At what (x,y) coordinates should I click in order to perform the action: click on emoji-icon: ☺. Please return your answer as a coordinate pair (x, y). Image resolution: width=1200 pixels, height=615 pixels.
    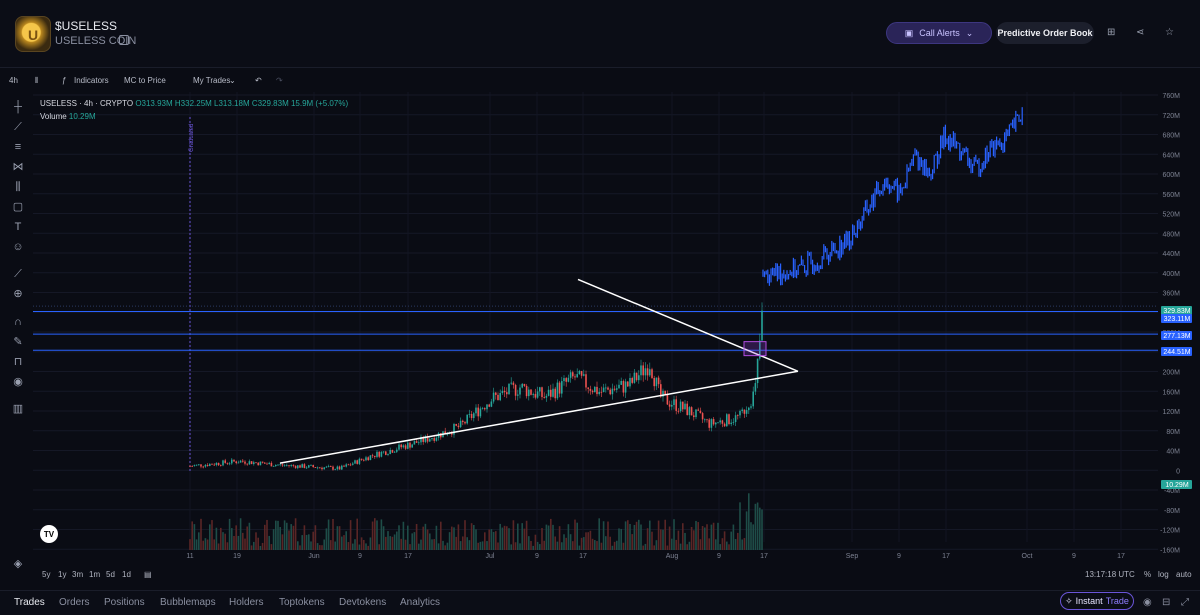
    Looking at the image, I should click on (18, 247).